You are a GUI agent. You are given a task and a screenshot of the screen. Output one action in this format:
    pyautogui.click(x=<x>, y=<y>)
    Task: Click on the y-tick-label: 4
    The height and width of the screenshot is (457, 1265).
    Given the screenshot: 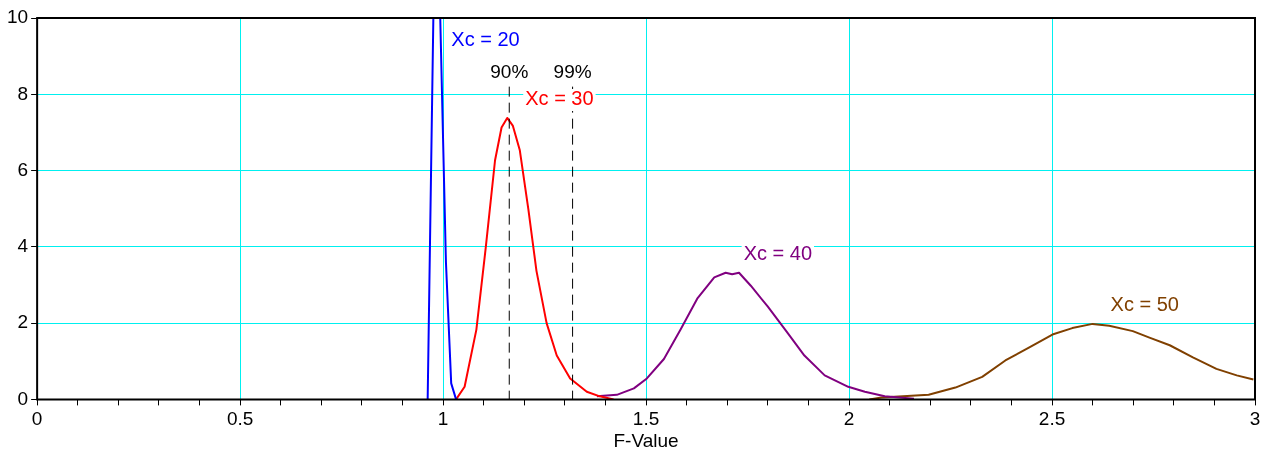 What is the action you would take?
    pyautogui.click(x=23, y=246)
    